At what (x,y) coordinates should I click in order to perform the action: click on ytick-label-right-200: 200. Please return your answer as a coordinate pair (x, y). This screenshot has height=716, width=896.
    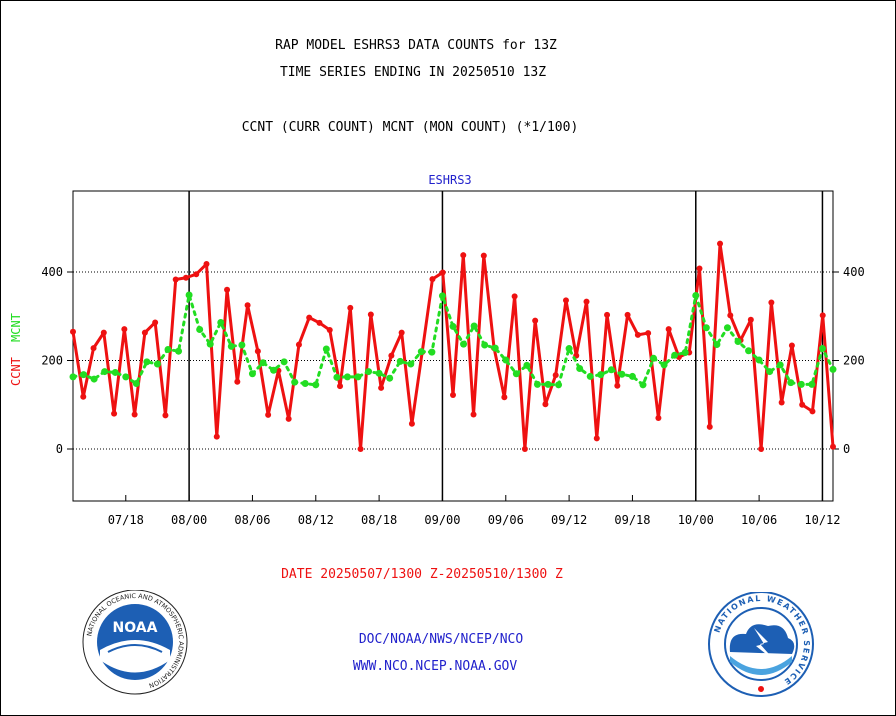
    Looking at the image, I should click on (854, 361).